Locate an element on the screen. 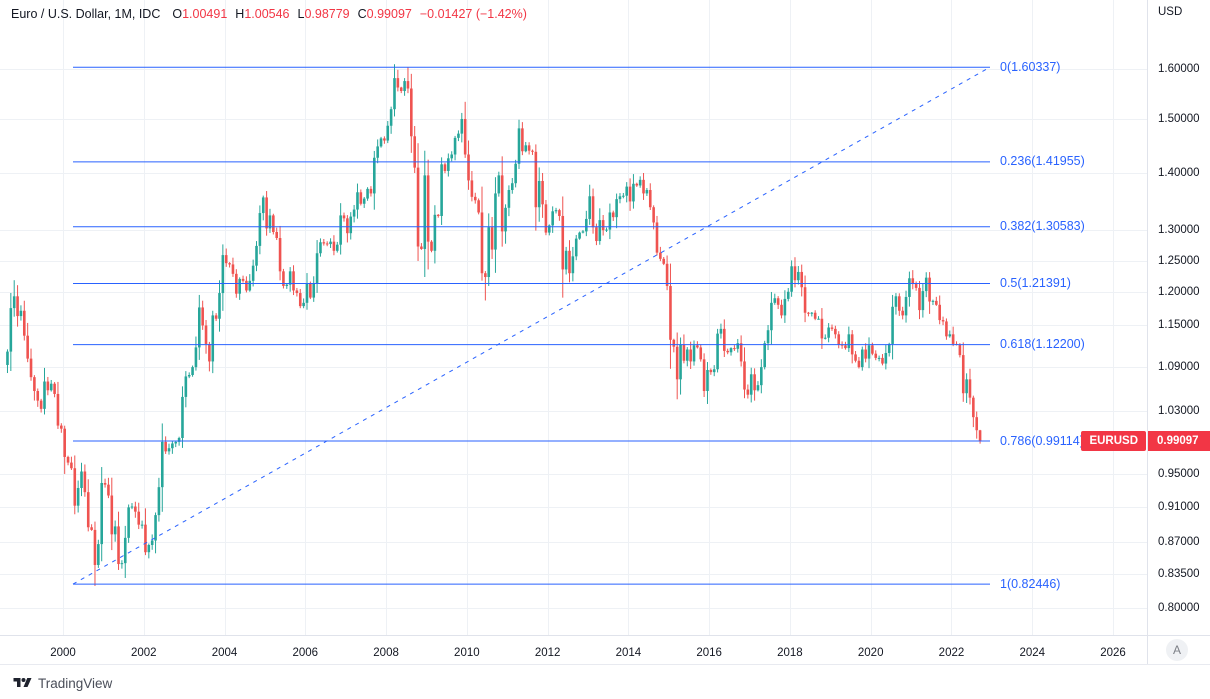 Image resolution: width=1210 pixels, height=699 pixels. fib-level-label-0.5: 0.5(1.21391) is located at coordinates (1035, 282).